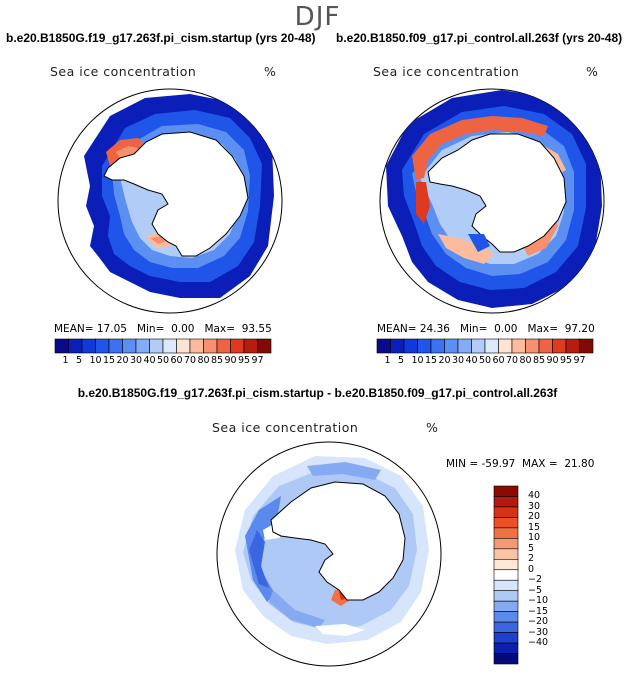 This screenshot has height=673, width=635. I want to click on panel-1-max-value: 93.55, so click(256, 329).